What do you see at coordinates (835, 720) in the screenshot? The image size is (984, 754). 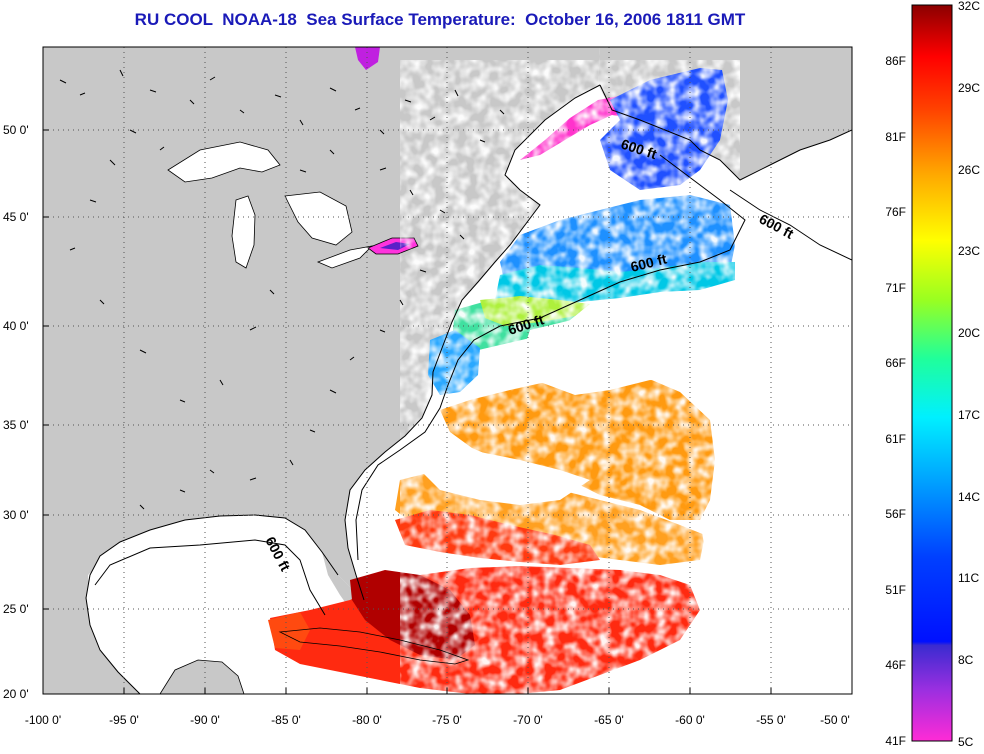 I see `lon-tick-label: -50 0'` at bounding box center [835, 720].